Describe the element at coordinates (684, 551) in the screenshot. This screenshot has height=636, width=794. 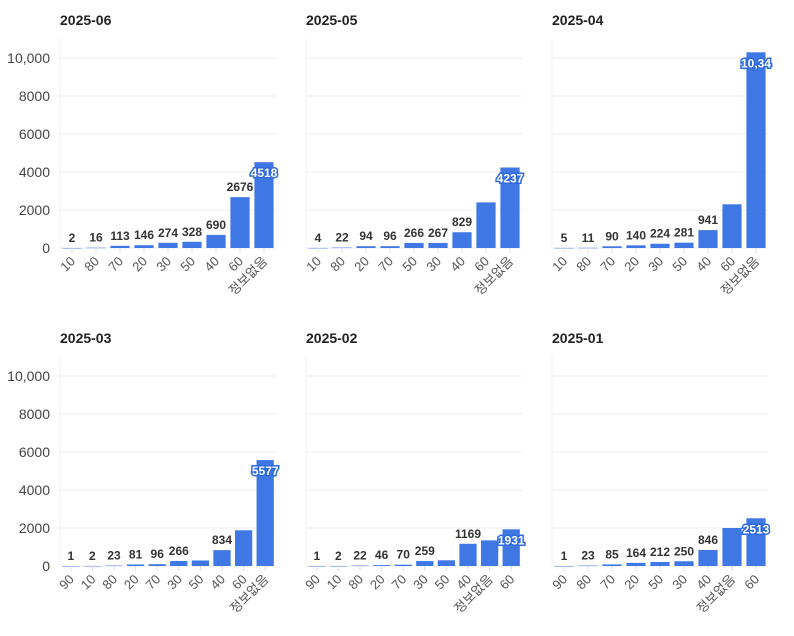
I see `data-label: 250` at that location.